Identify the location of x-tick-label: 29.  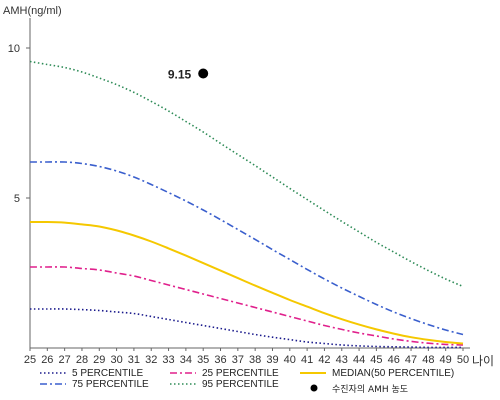
(99, 360).